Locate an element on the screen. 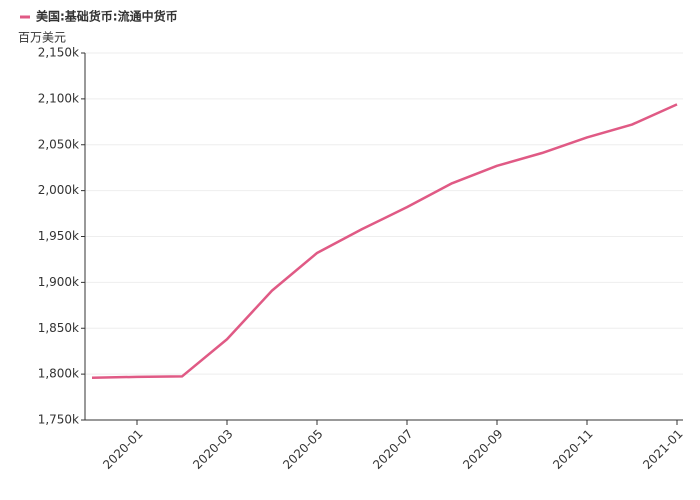  x-tick-label: 2021-01 is located at coordinates (662, 449).